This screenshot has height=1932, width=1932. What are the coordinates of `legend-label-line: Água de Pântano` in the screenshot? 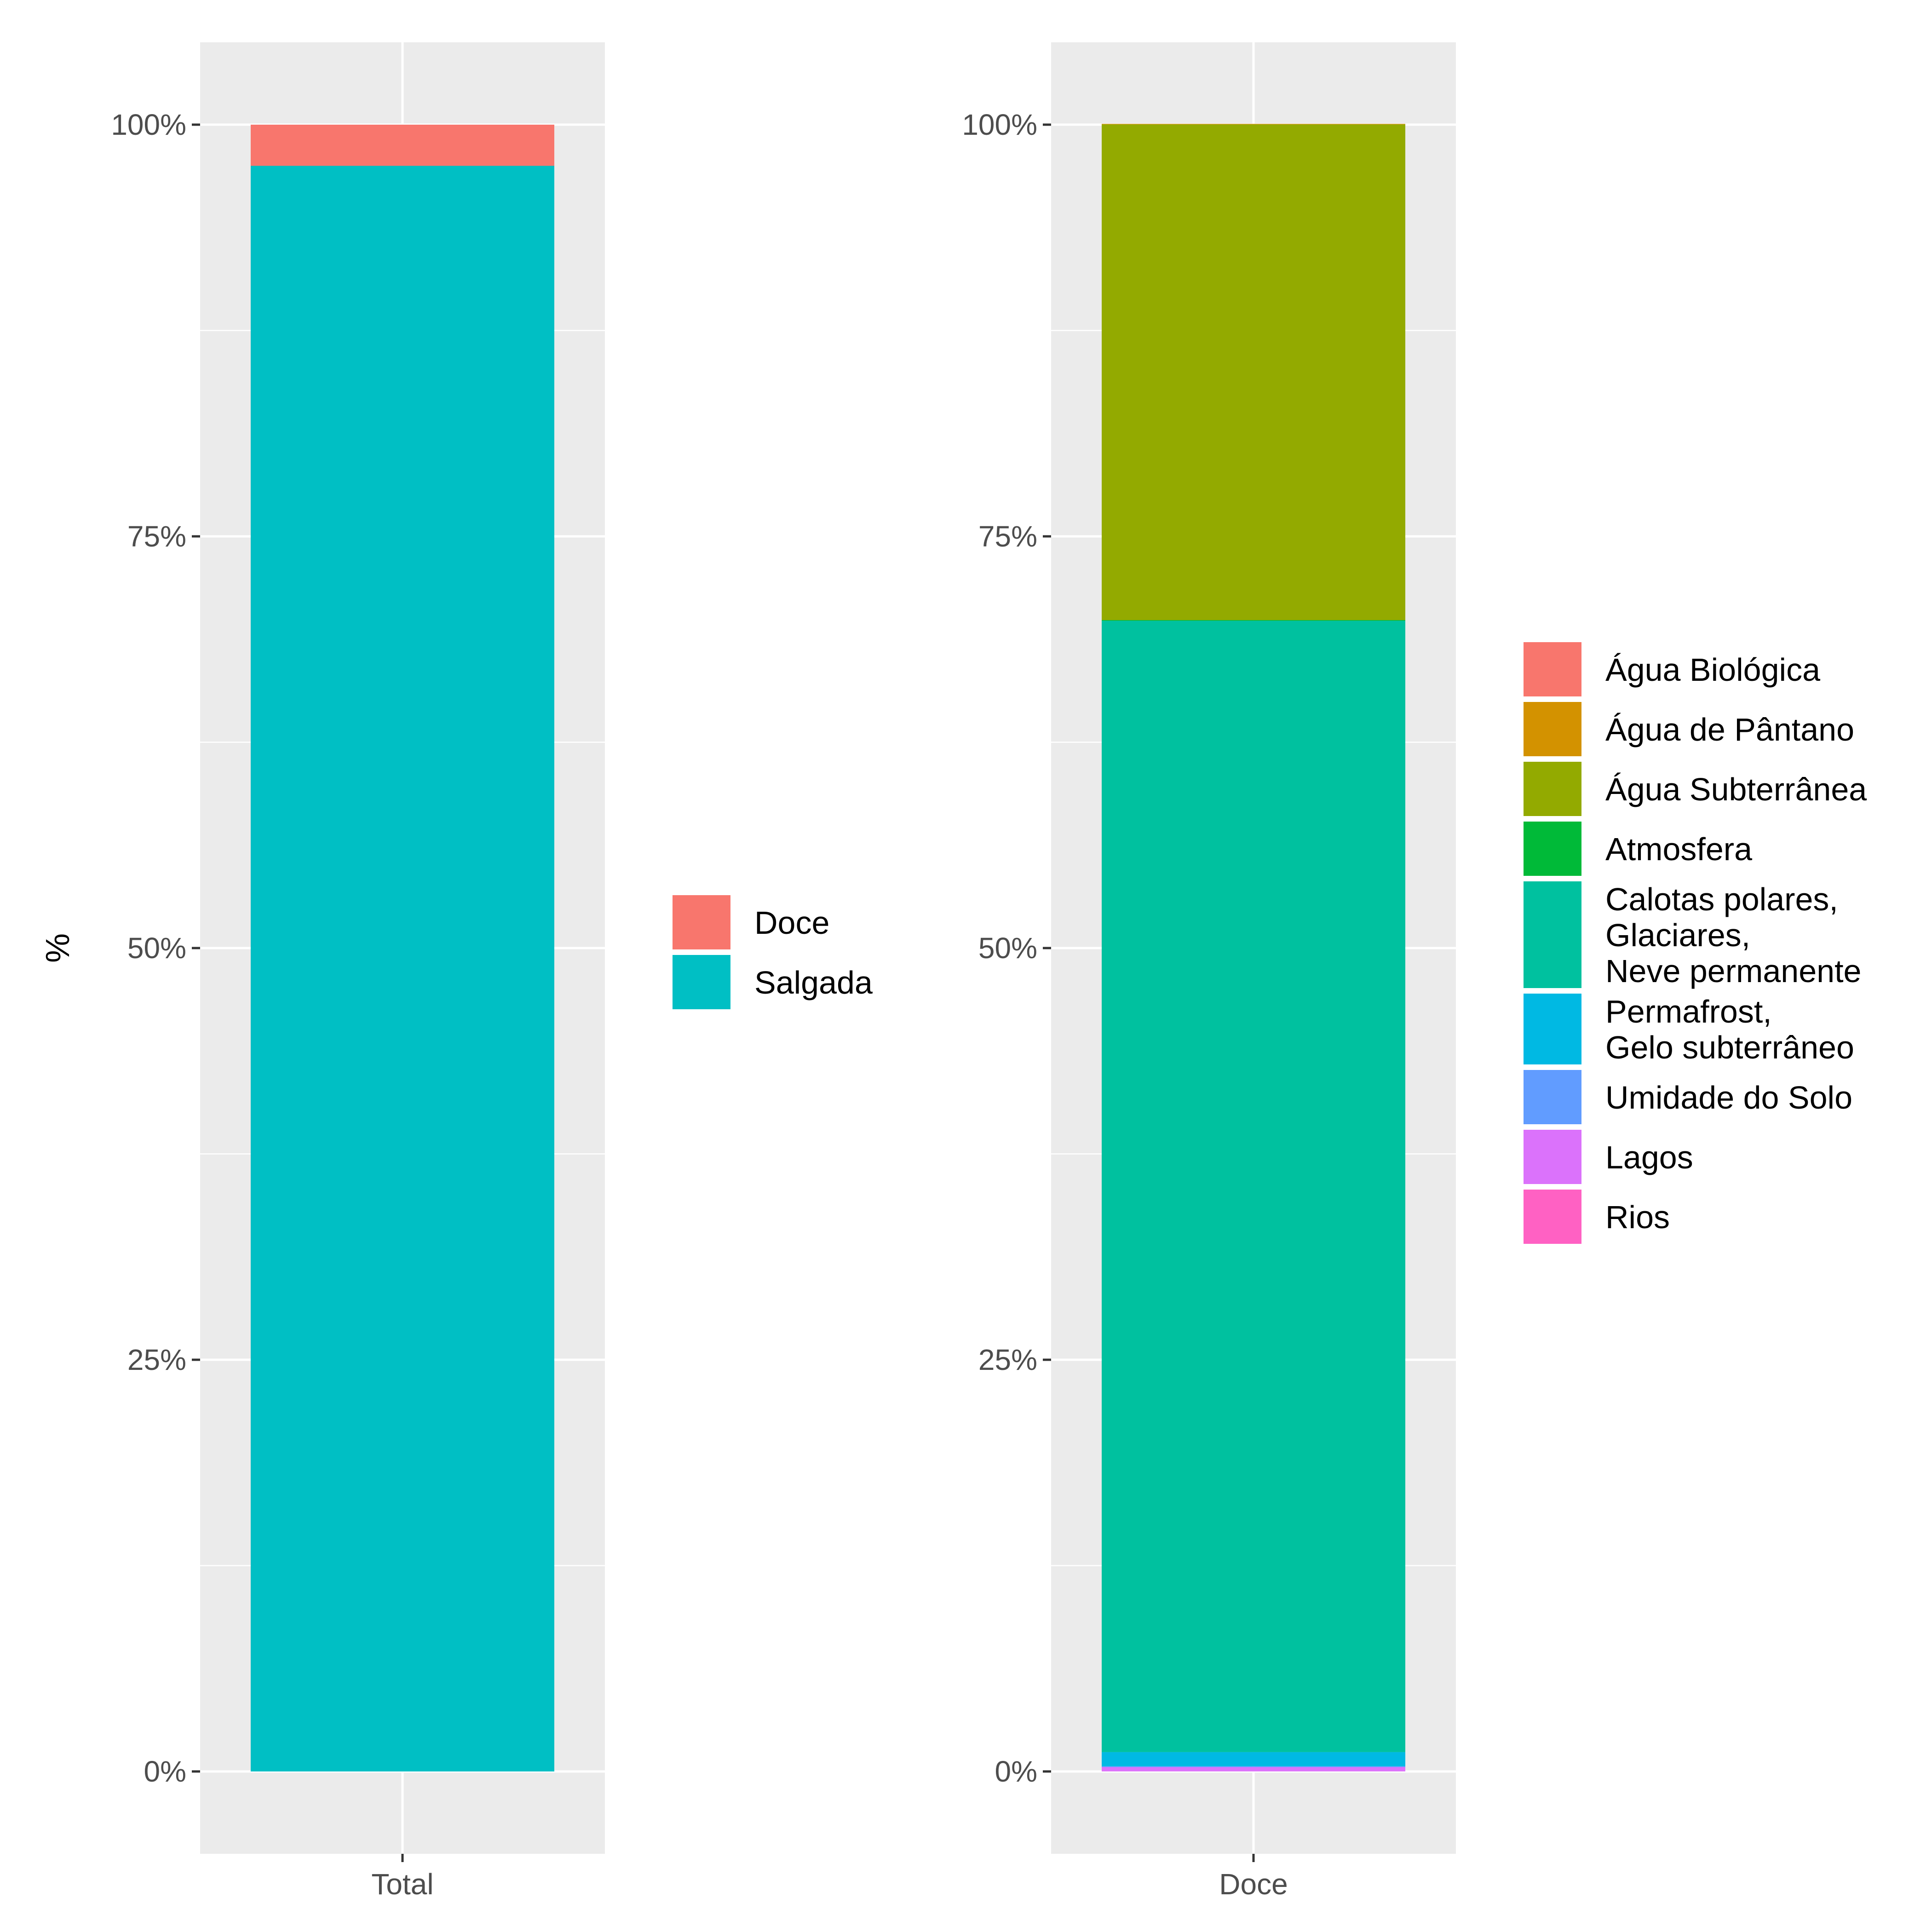 It's located at (1729, 730).